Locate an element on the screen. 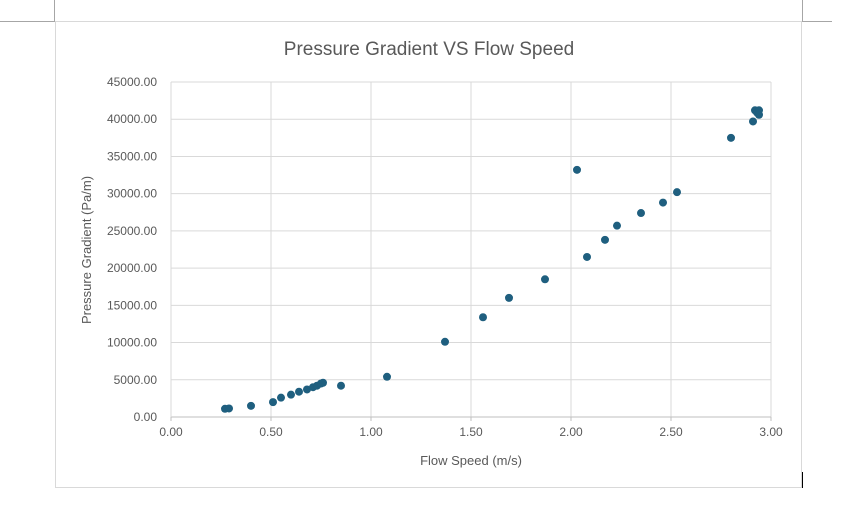 This screenshot has height=506, width=845. y-tick-label: 10000.00 is located at coordinates (132, 343).